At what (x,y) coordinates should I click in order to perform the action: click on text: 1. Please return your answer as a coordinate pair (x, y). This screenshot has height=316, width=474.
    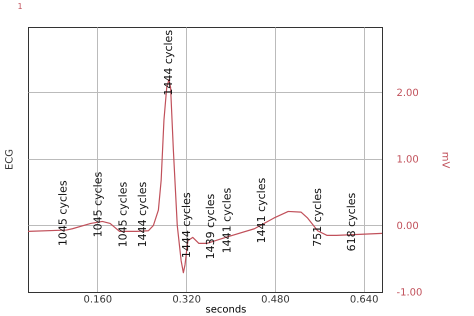
    Looking at the image, I should click on (20, 6).